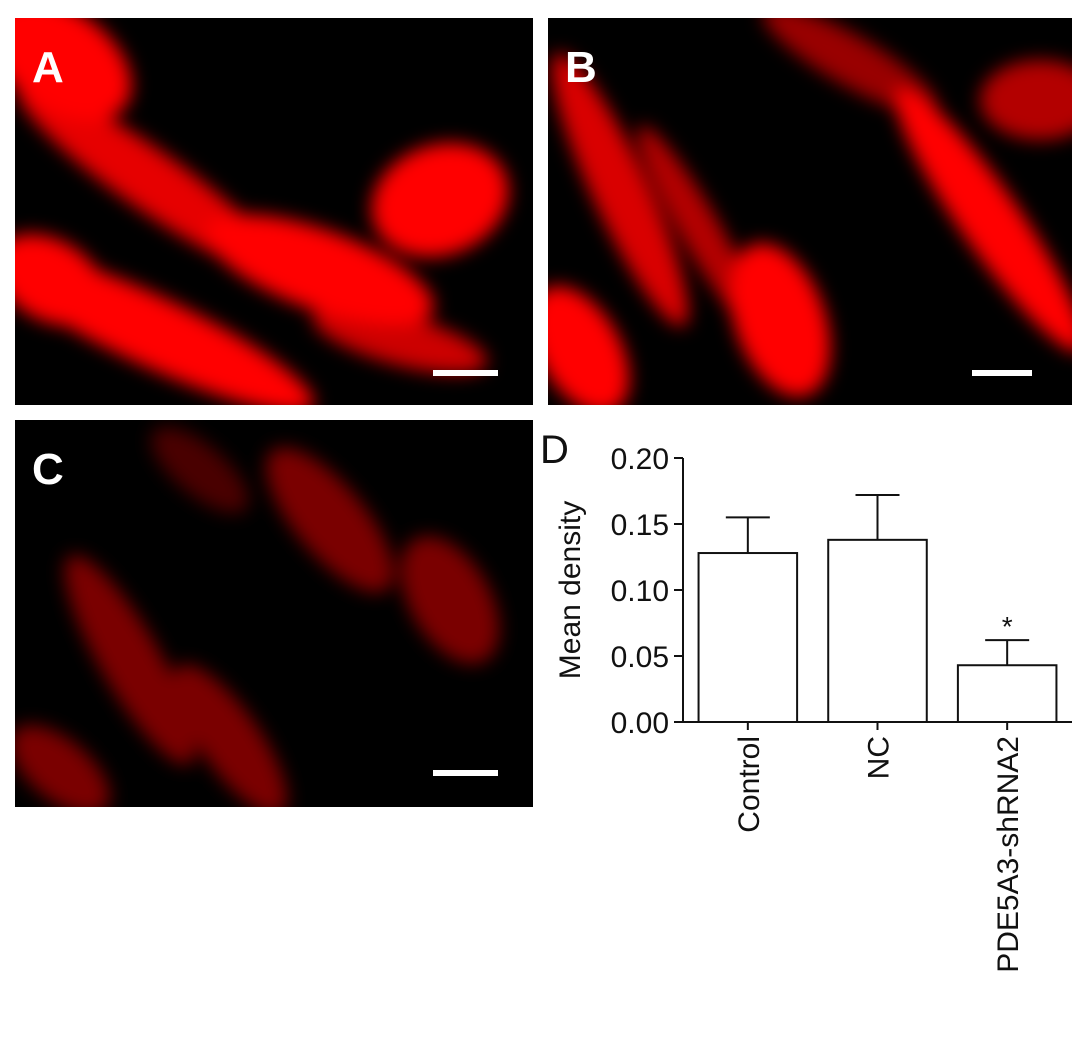 The height and width of the screenshot is (1059, 1087). I want to click on y-tick-label: 0.20, so click(640, 459).